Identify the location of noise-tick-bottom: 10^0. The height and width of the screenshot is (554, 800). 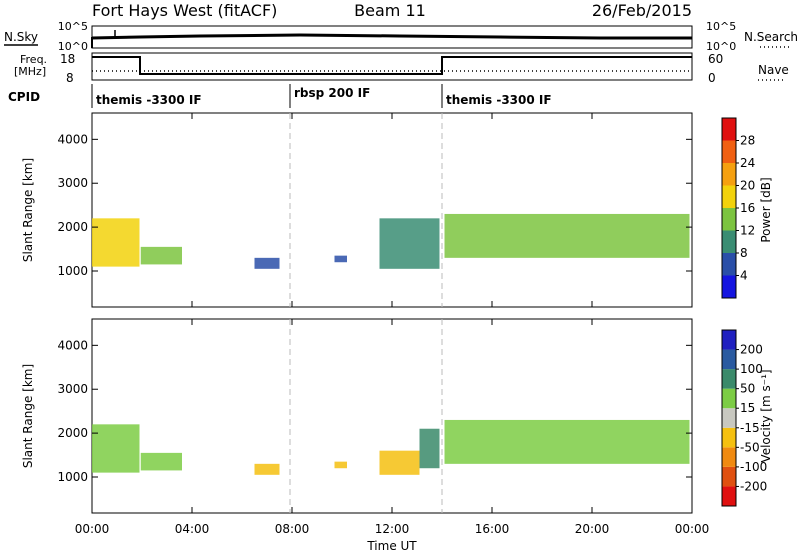
(73, 46).